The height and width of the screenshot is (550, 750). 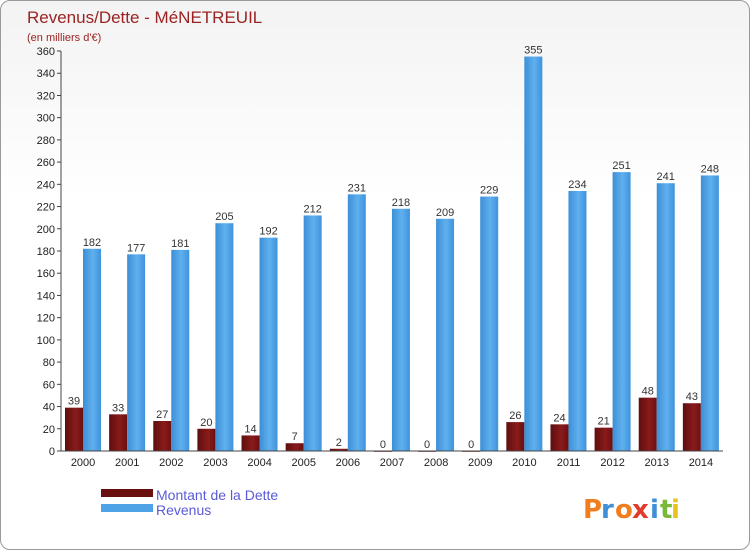 I want to click on y-tick-label: 340, so click(x=46, y=74).